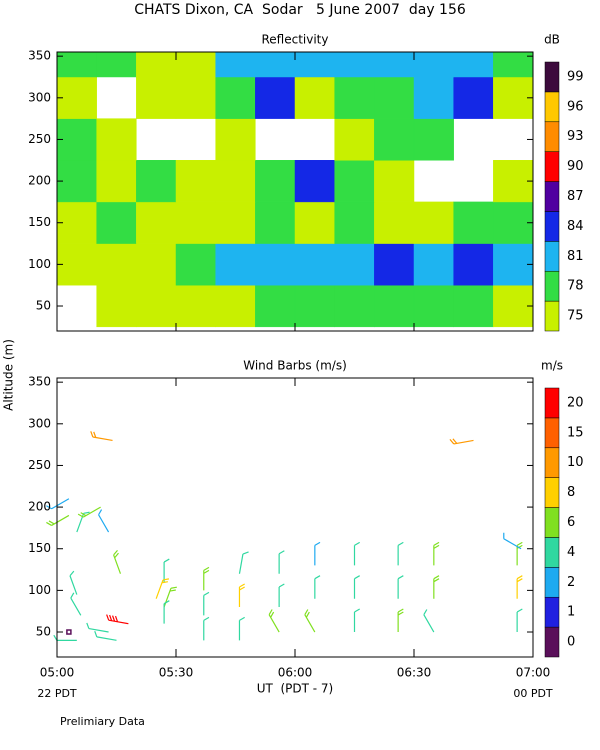 This screenshot has width=600, height=750. I want to click on colorbar-label: 78, so click(575, 286).